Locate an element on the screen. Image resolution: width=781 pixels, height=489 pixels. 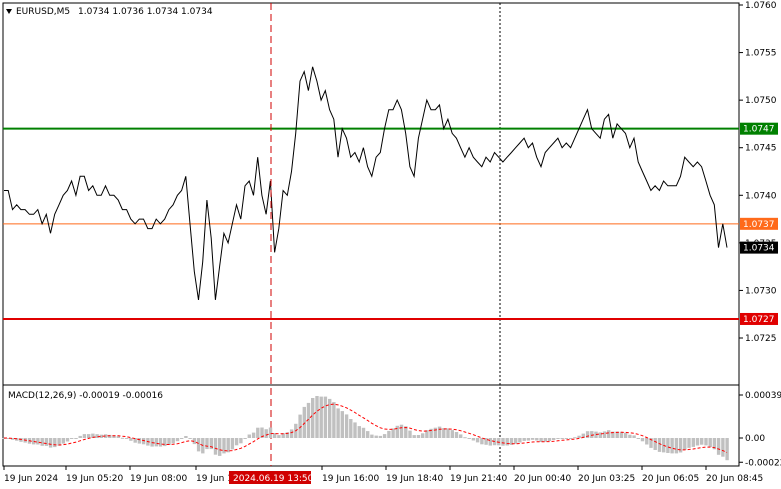
time-tick-label: 20 Jun 03:25 is located at coordinates (606, 479).